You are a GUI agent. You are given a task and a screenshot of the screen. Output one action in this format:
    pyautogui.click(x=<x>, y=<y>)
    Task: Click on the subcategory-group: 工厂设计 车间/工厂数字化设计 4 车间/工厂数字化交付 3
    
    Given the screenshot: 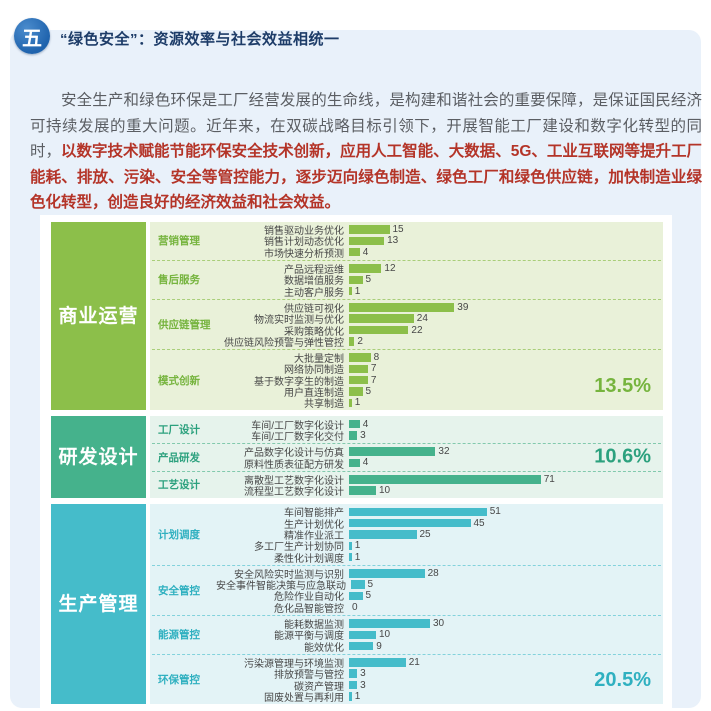 What is the action you would take?
    pyautogui.click(x=406, y=430)
    